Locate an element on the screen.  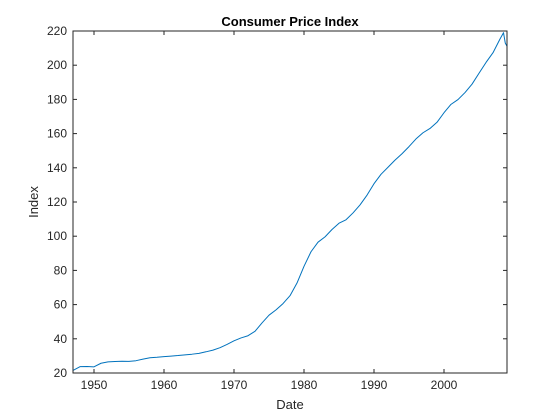
y-tick-label: 20 is located at coordinates (61, 373).